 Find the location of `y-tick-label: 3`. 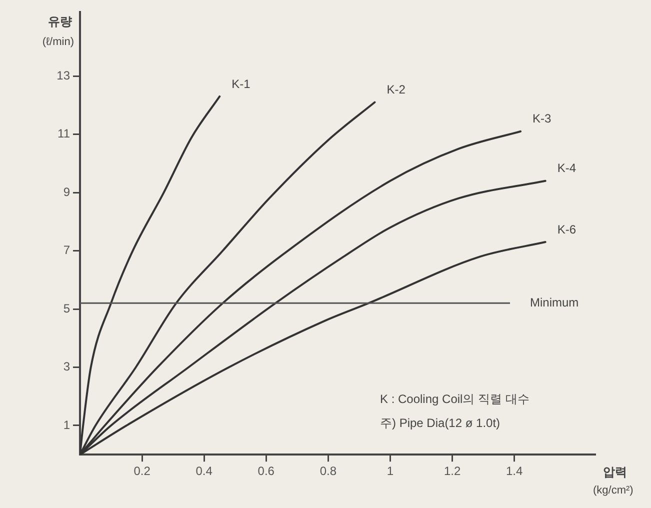

y-tick-label: 3 is located at coordinates (66, 367).